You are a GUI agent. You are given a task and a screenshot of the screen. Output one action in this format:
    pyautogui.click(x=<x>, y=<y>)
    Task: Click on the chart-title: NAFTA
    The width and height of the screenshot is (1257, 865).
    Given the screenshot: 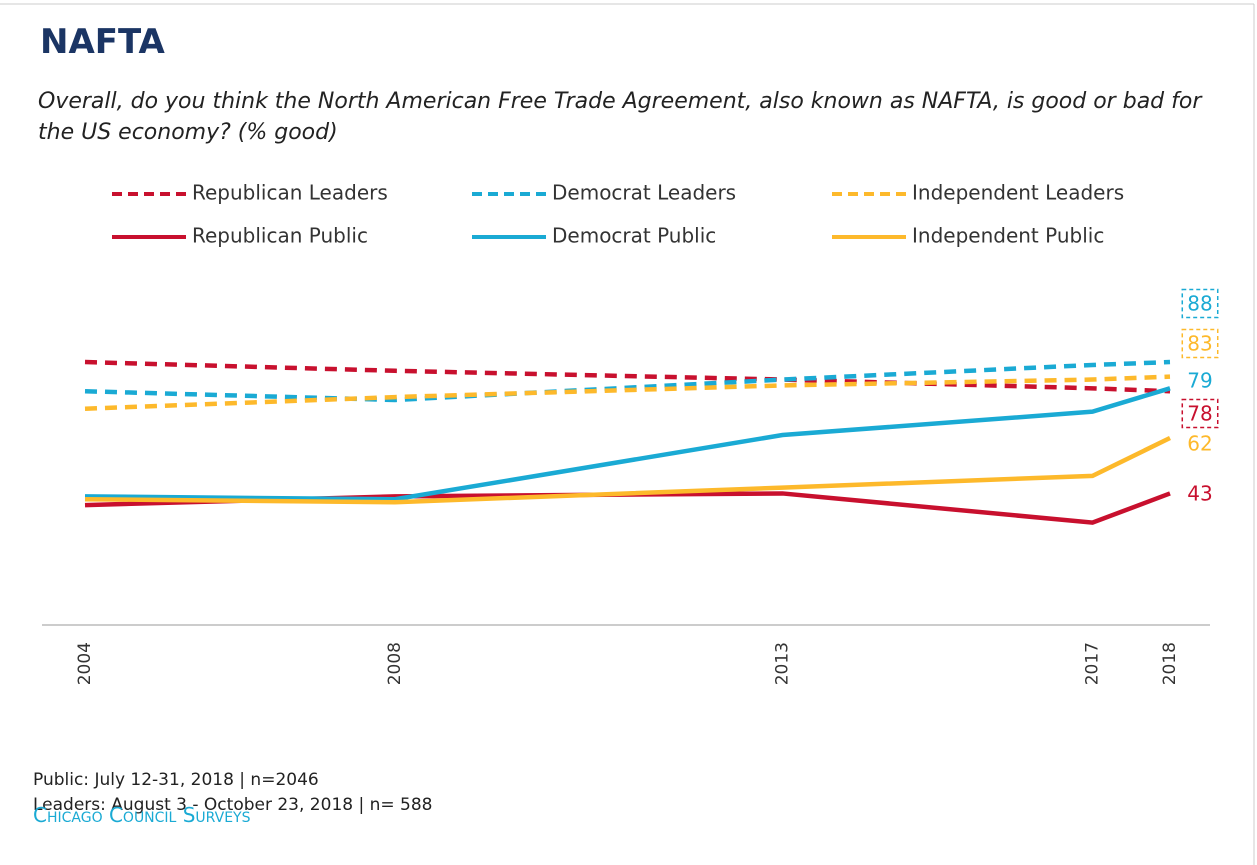 What is the action you would take?
    pyautogui.click(x=102, y=42)
    